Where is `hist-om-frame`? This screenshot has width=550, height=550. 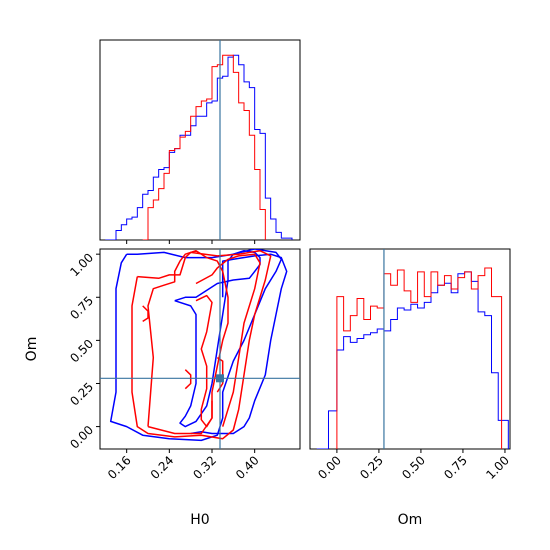
hist-om-frame is located at coordinates (410, 349).